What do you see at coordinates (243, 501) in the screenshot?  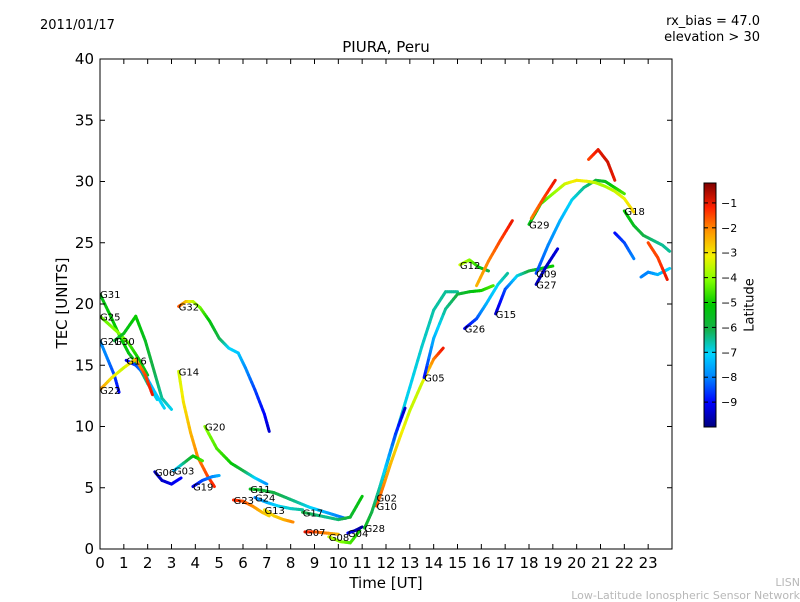 I see `series-label-g23: G23` at bounding box center [243, 501].